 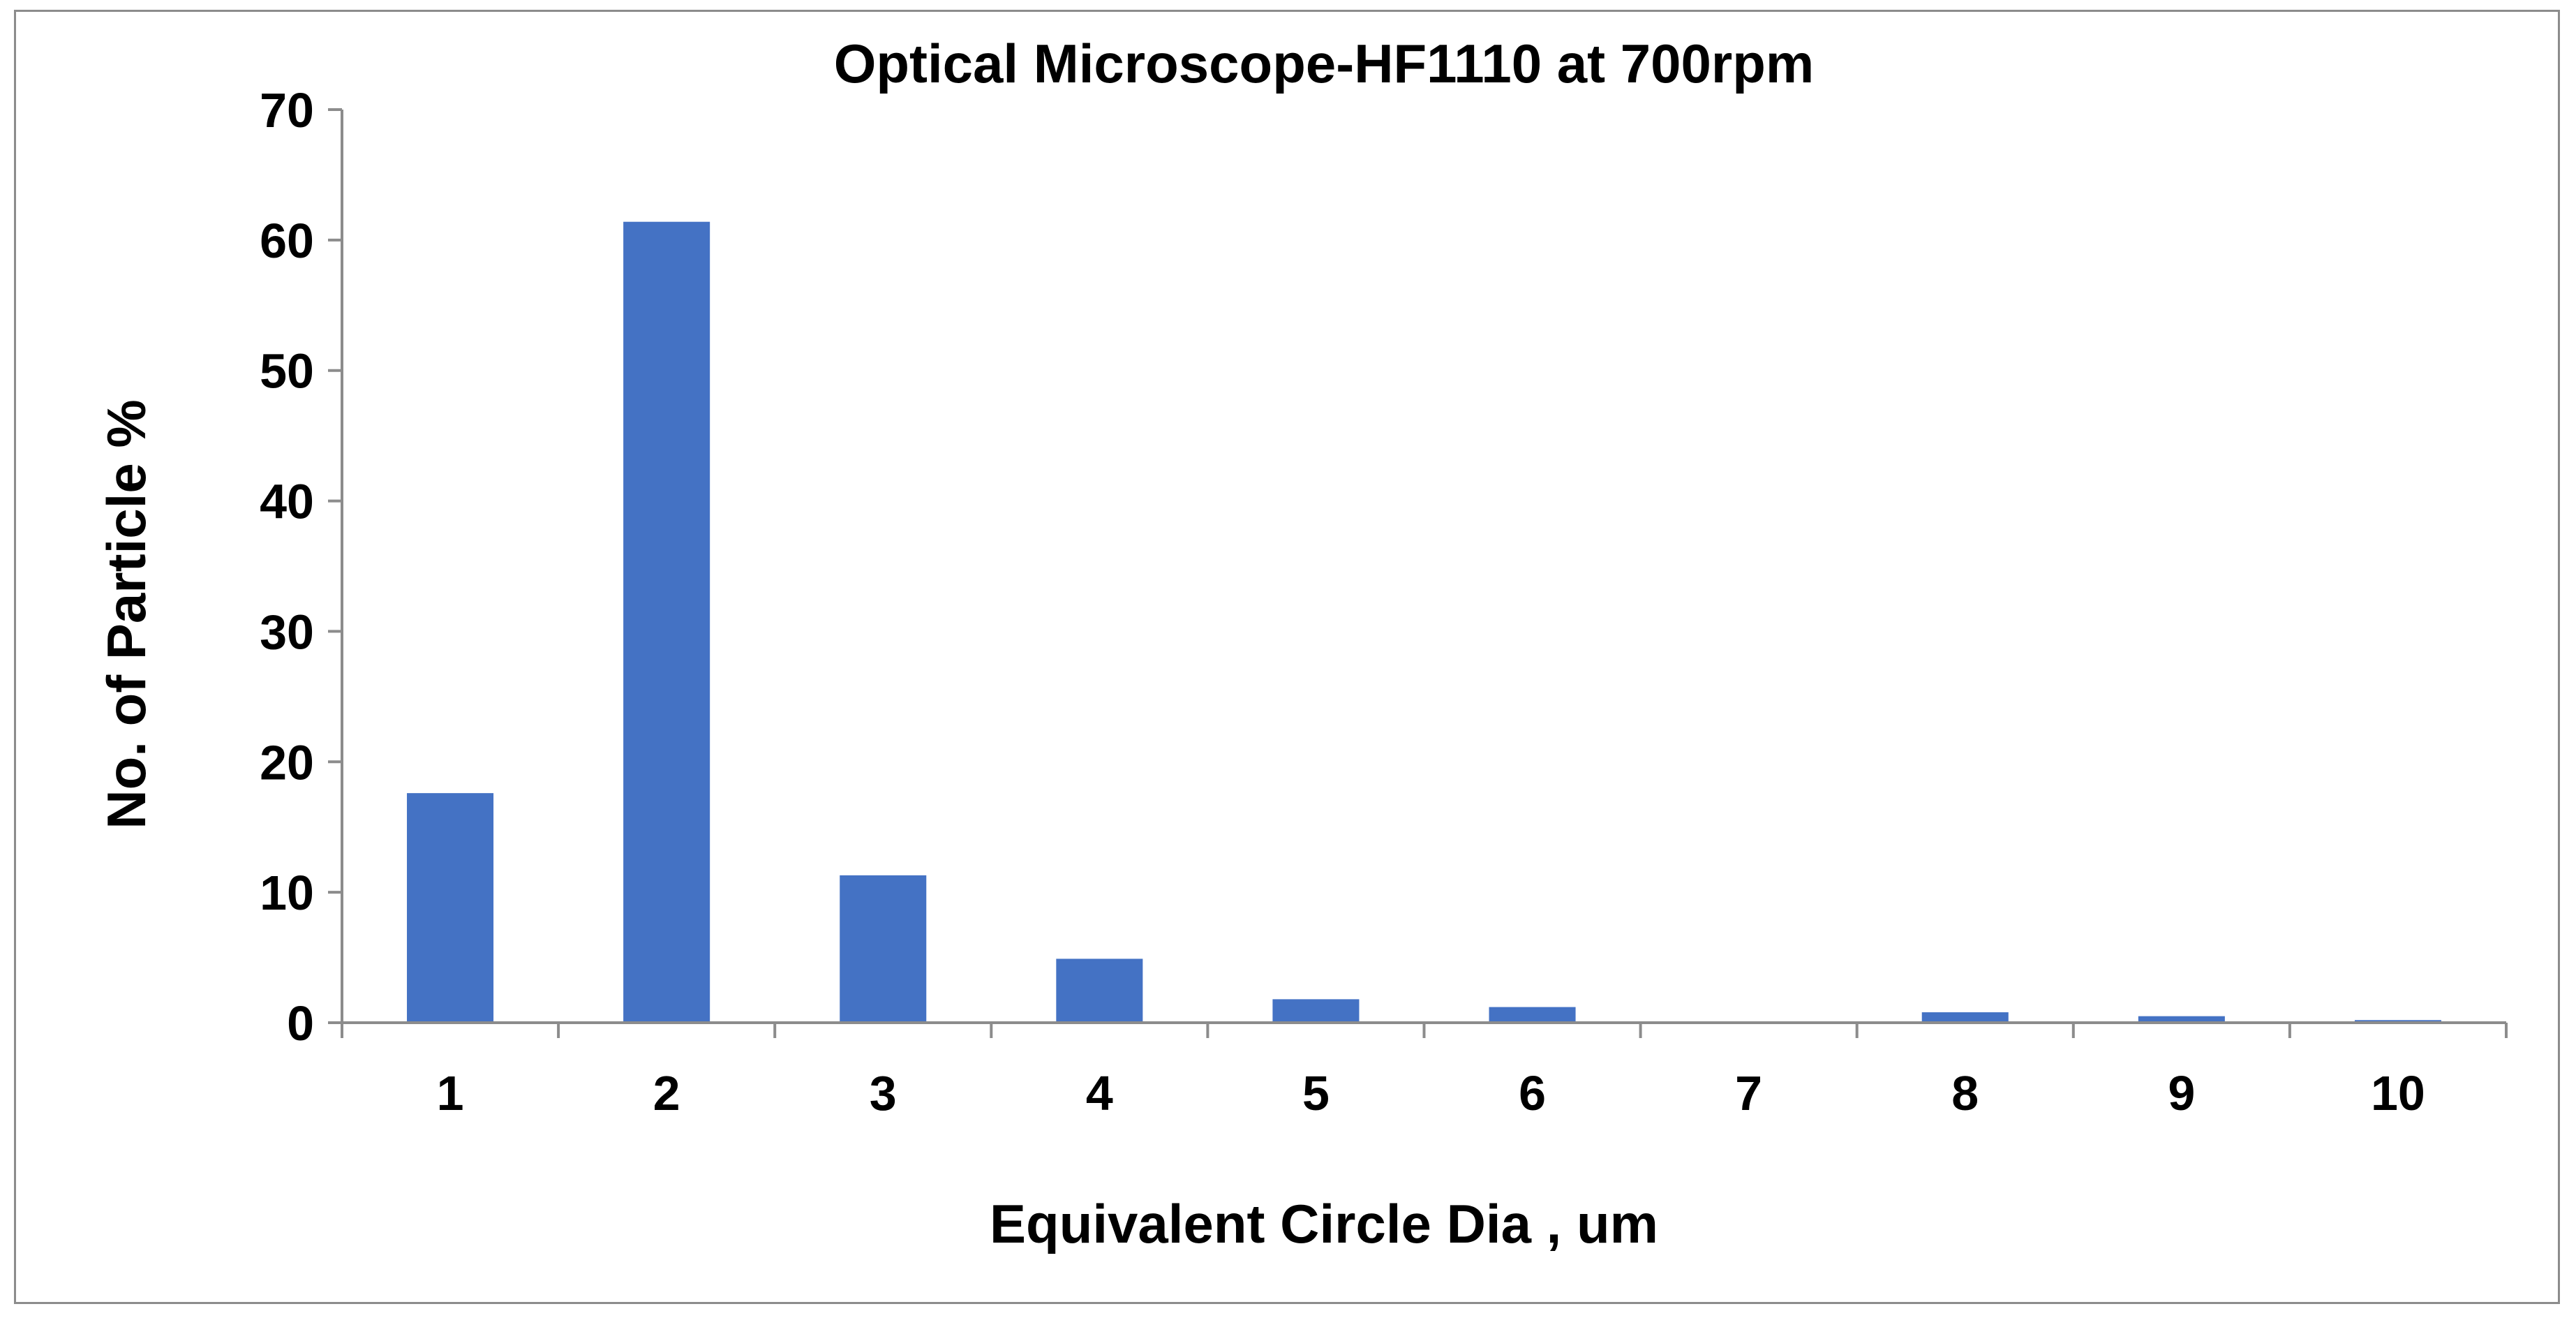 I want to click on x-tick-label: 1, so click(x=450, y=1093).